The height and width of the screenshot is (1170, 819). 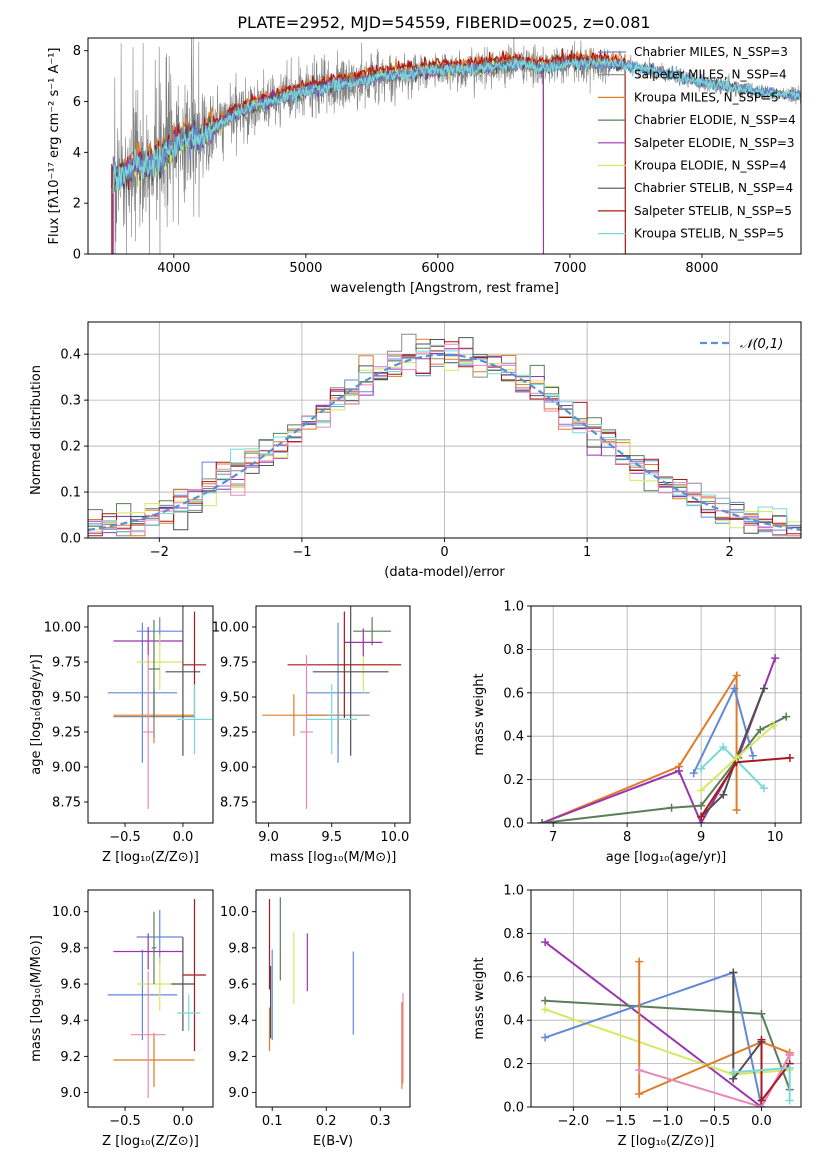 What do you see at coordinates (587, 552) in the screenshot?
I see `x-tick-label: 1` at bounding box center [587, 552].